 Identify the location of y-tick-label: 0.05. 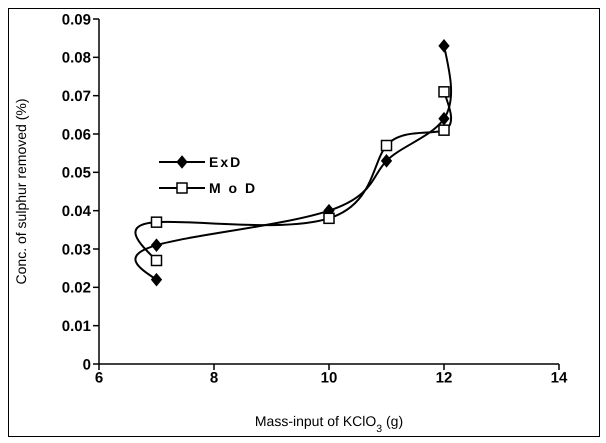
(76, 173).